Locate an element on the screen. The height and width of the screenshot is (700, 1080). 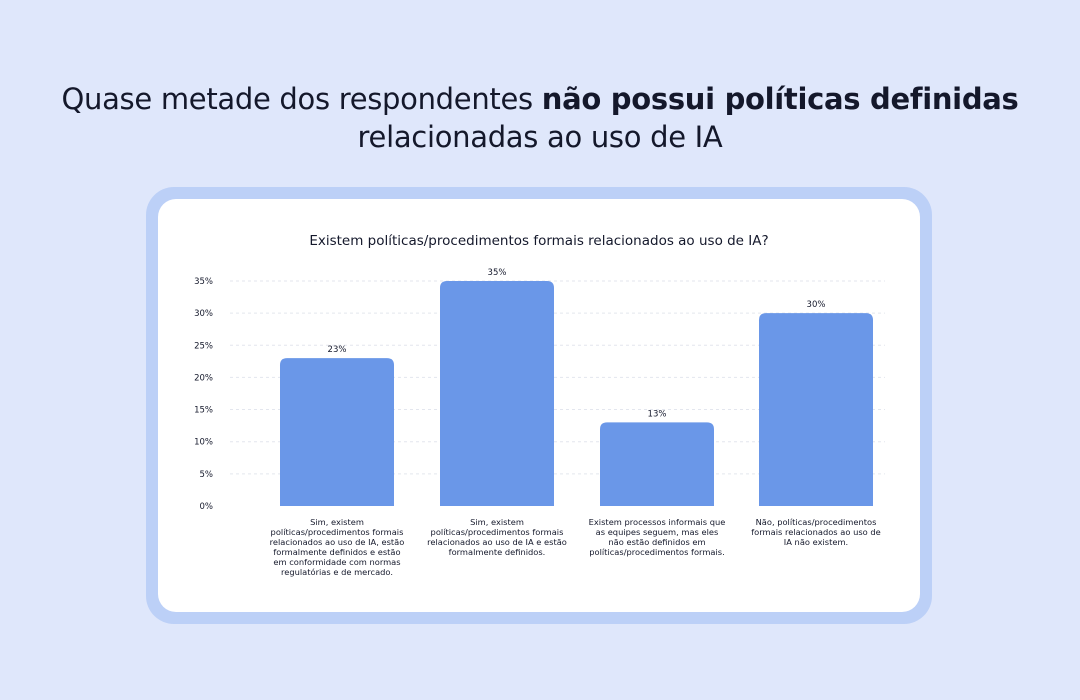
headline-bold: não possui políticas definidas is located at coordinates (780, 99).